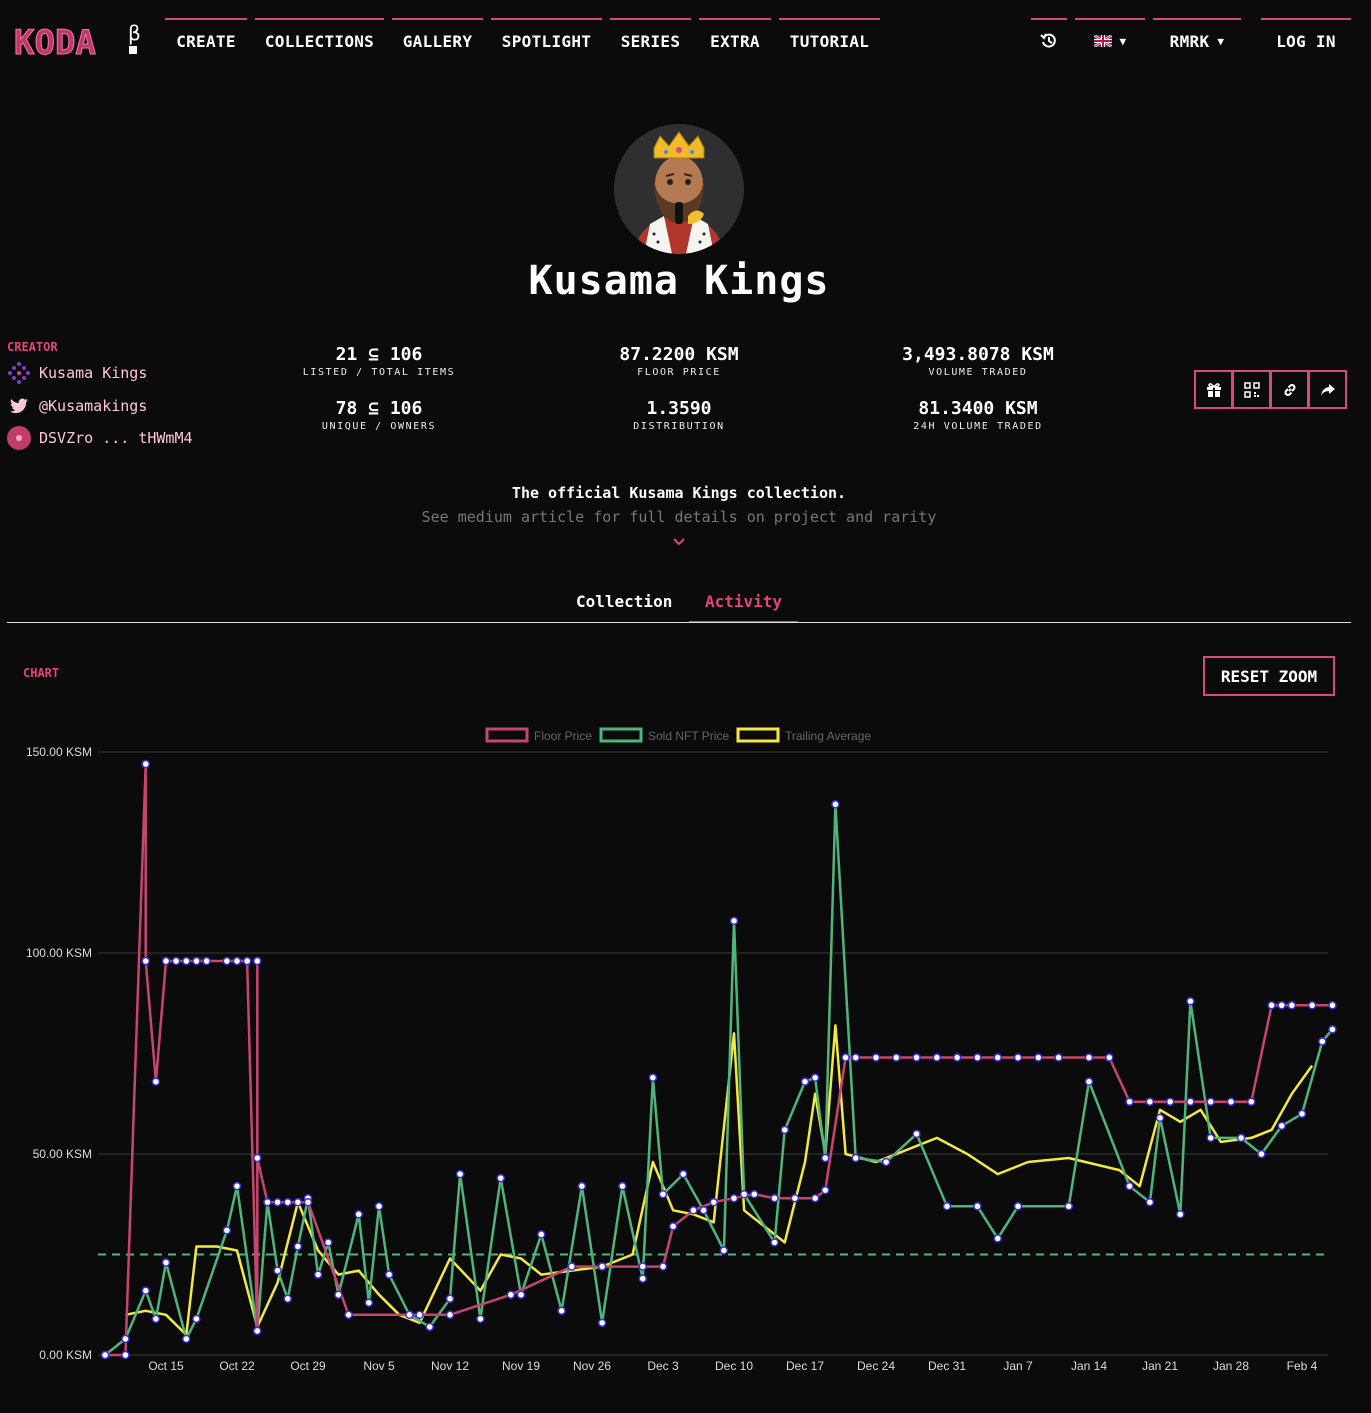 The height and width of the screenshot is (1413, 1371). Describe the element at coordinates (100, 438) in the screenshot. I see `creator-address-link: DSVZro ... tHWmM4` at that location.